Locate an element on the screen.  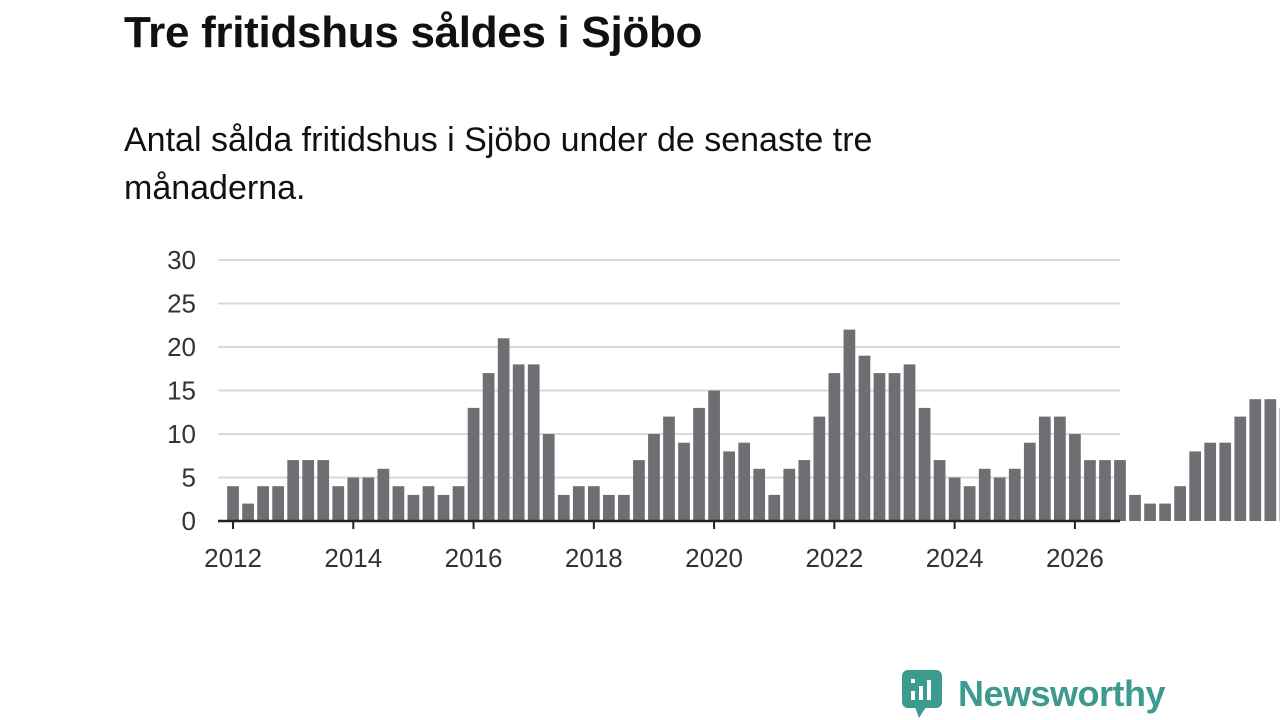
x-tick-label: 2012 is located at coordinates (233, 558).